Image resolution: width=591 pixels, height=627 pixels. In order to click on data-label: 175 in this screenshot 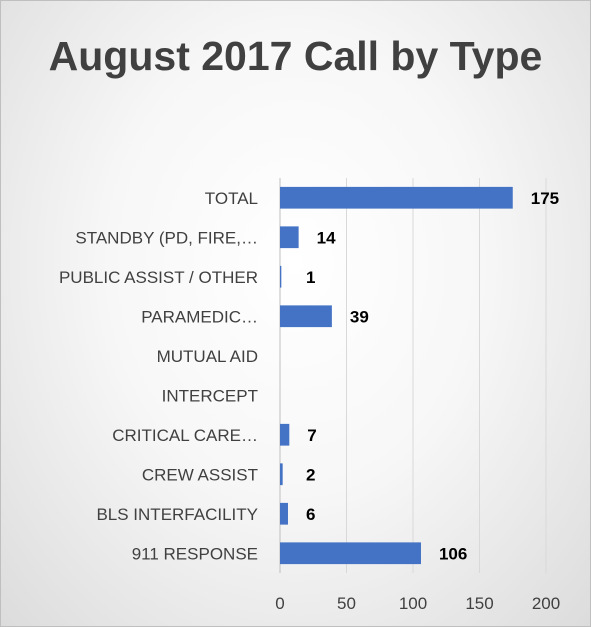, I will do `click(545, 198)`.